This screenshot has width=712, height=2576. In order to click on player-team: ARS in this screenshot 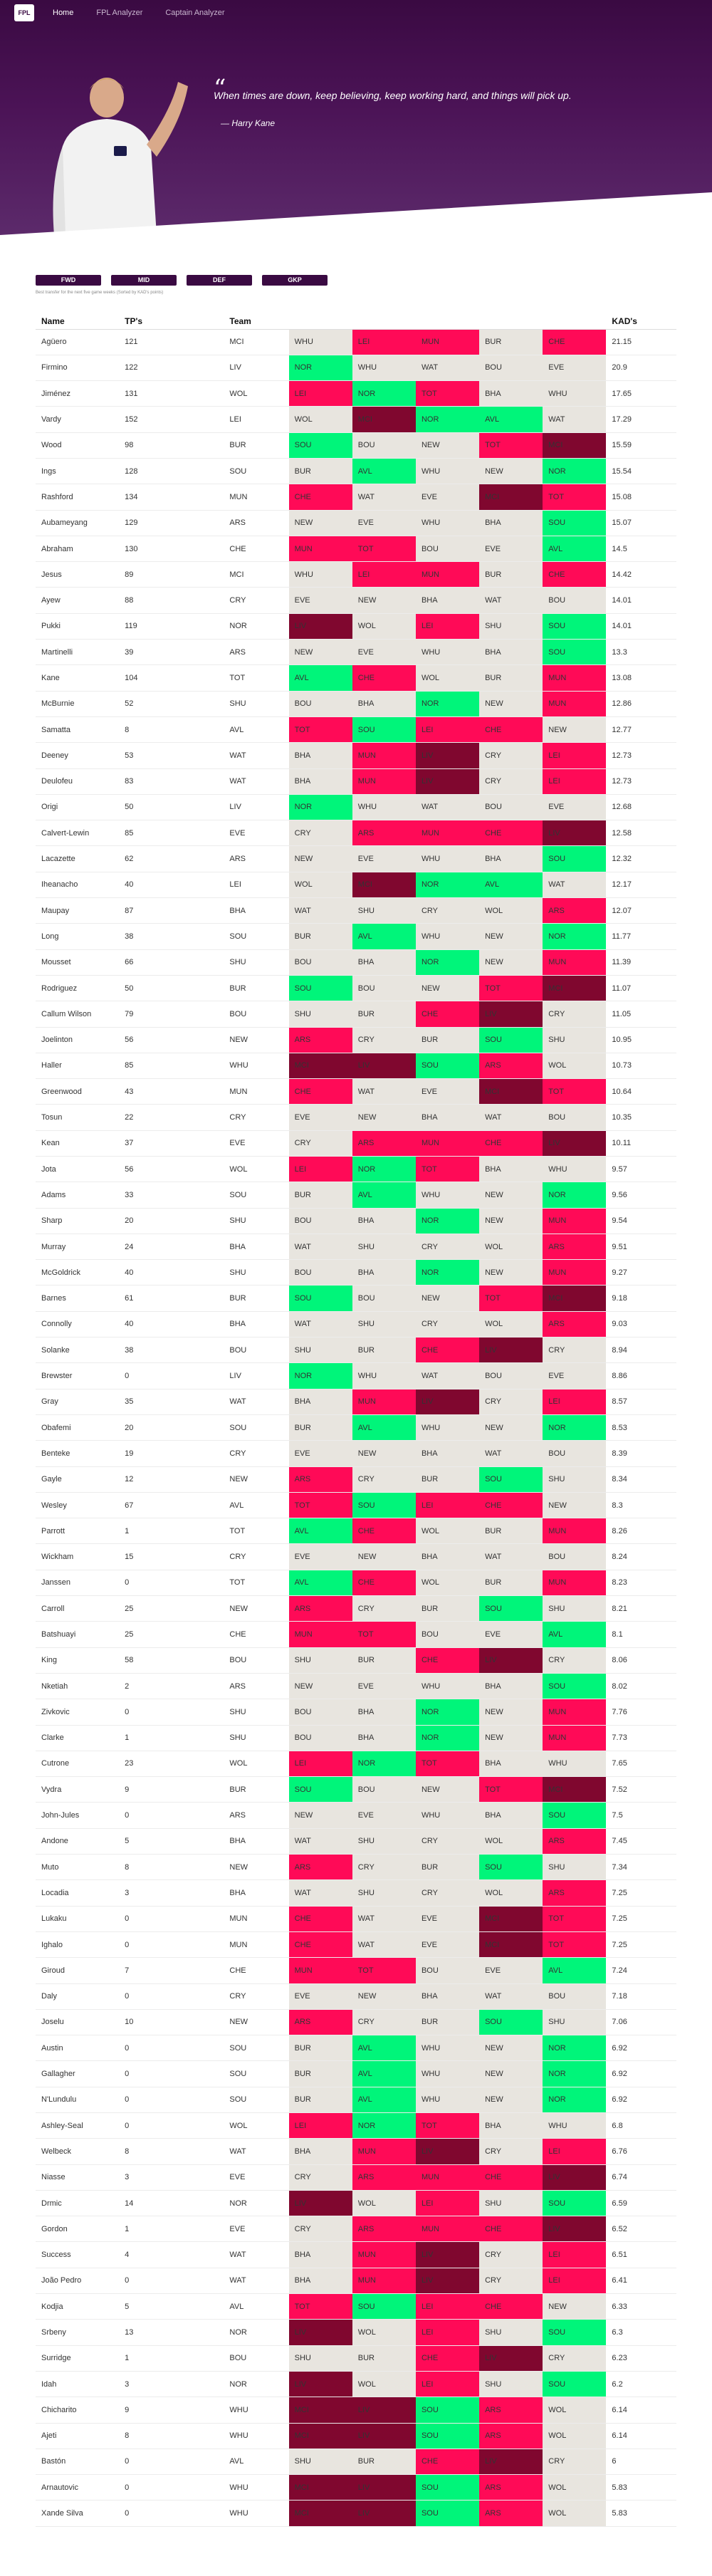, I will do `click(256, 1687)`.